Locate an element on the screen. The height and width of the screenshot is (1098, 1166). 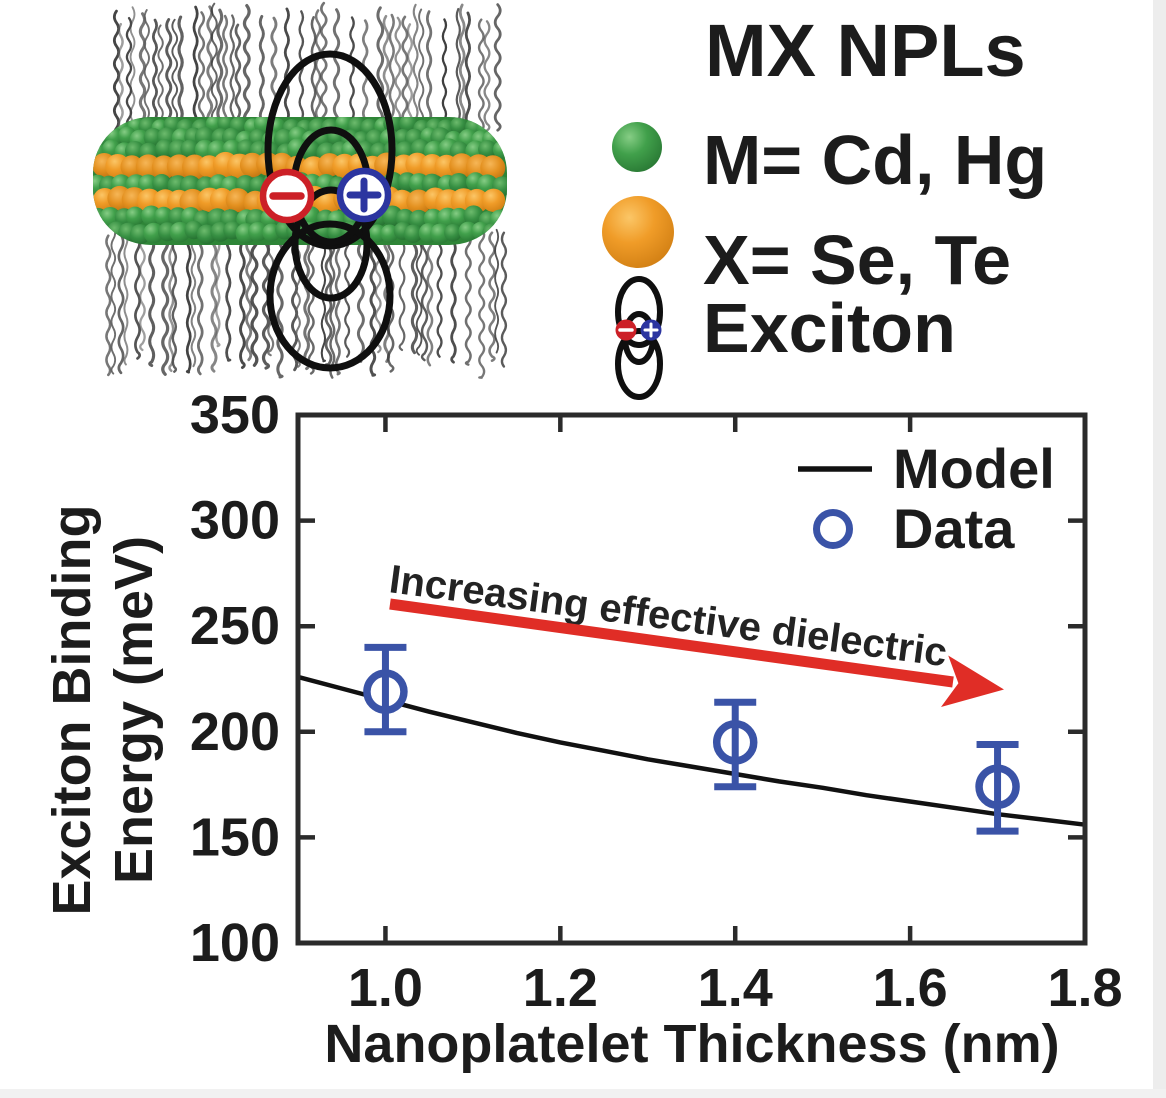
data-point-swatch is located at coordinates (833, 529).